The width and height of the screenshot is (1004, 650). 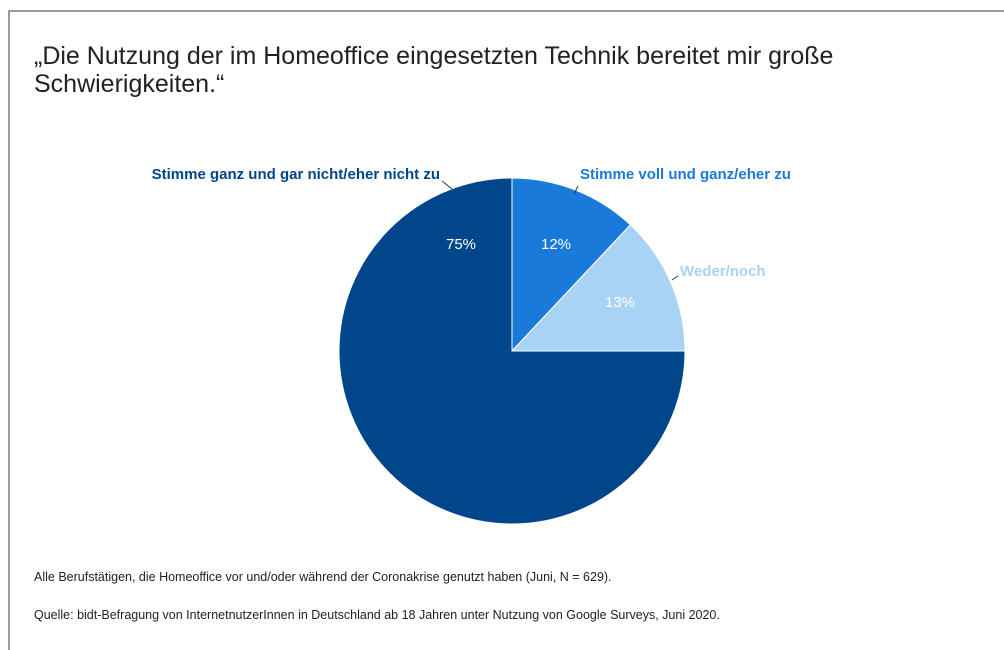 I want to click on category-label: Stimme voll und ganz/eher zu, so click(x=685, y=174).